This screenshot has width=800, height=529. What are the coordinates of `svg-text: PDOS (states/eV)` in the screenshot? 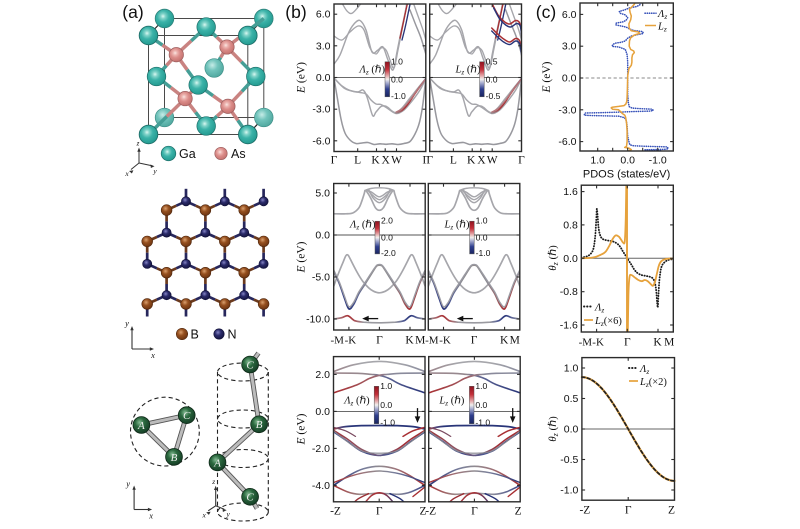 It's located at (626, 175).